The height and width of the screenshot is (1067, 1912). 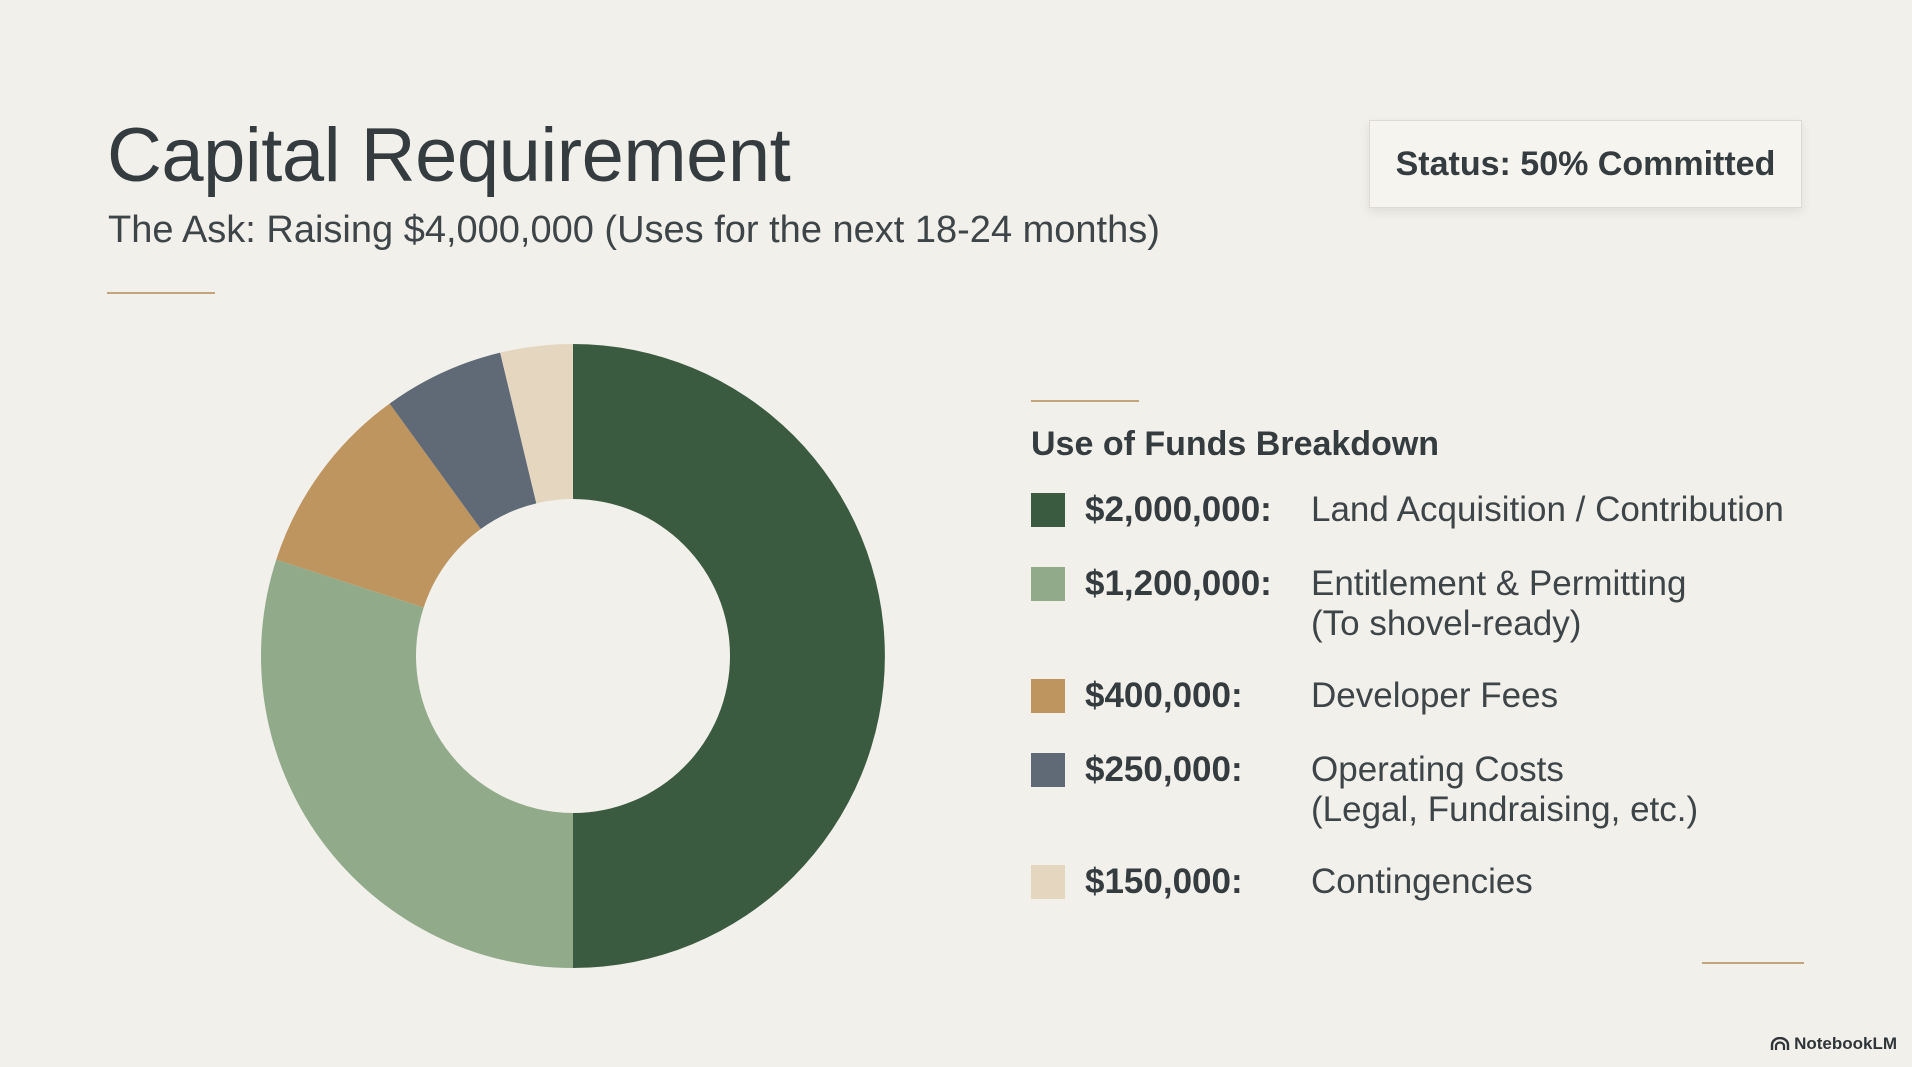 I want to click on page-title: Capital Requirement, so click(x=449, y=155).